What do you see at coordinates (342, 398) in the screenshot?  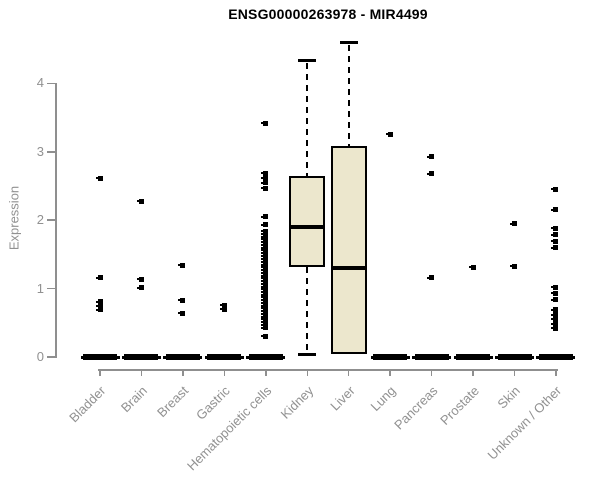 I see `x-tick-label-liver: Liver` at bounding box center [342, 398].